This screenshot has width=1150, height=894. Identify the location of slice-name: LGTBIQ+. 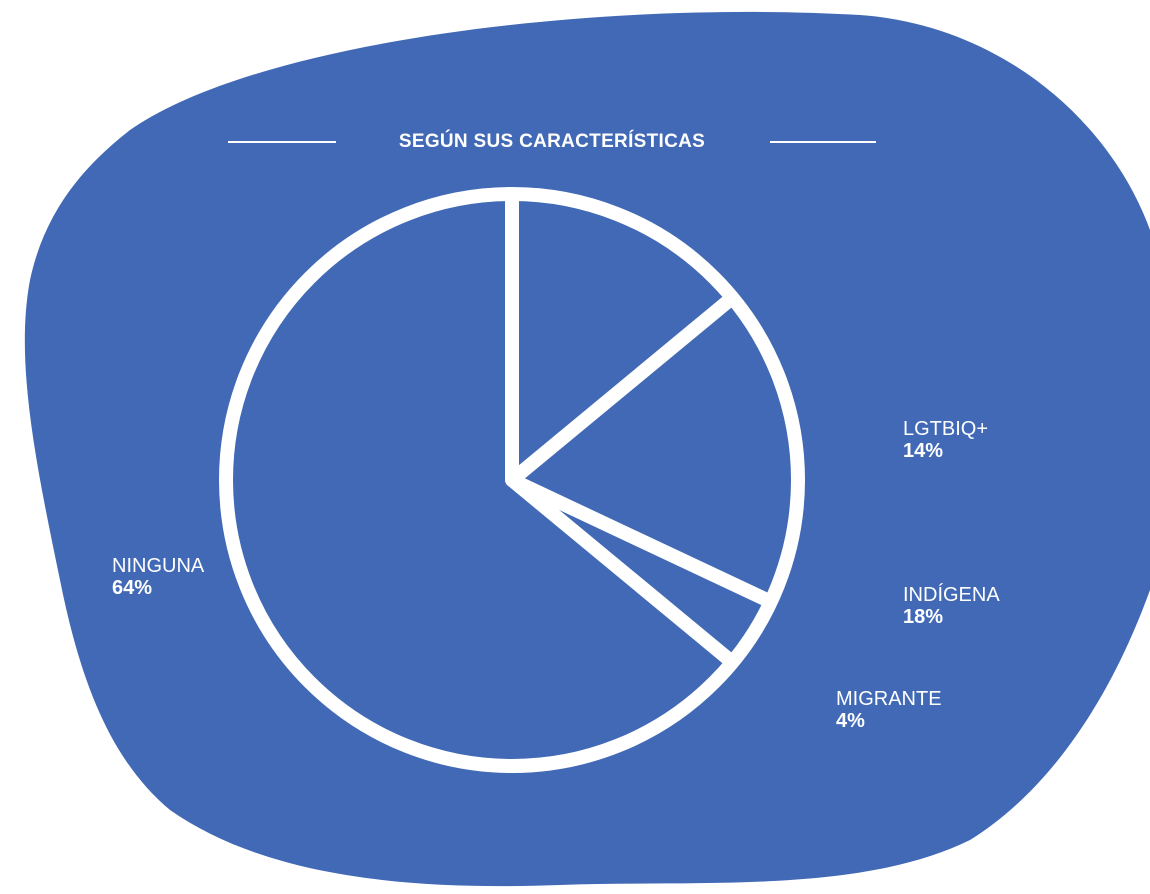
(946, 429).